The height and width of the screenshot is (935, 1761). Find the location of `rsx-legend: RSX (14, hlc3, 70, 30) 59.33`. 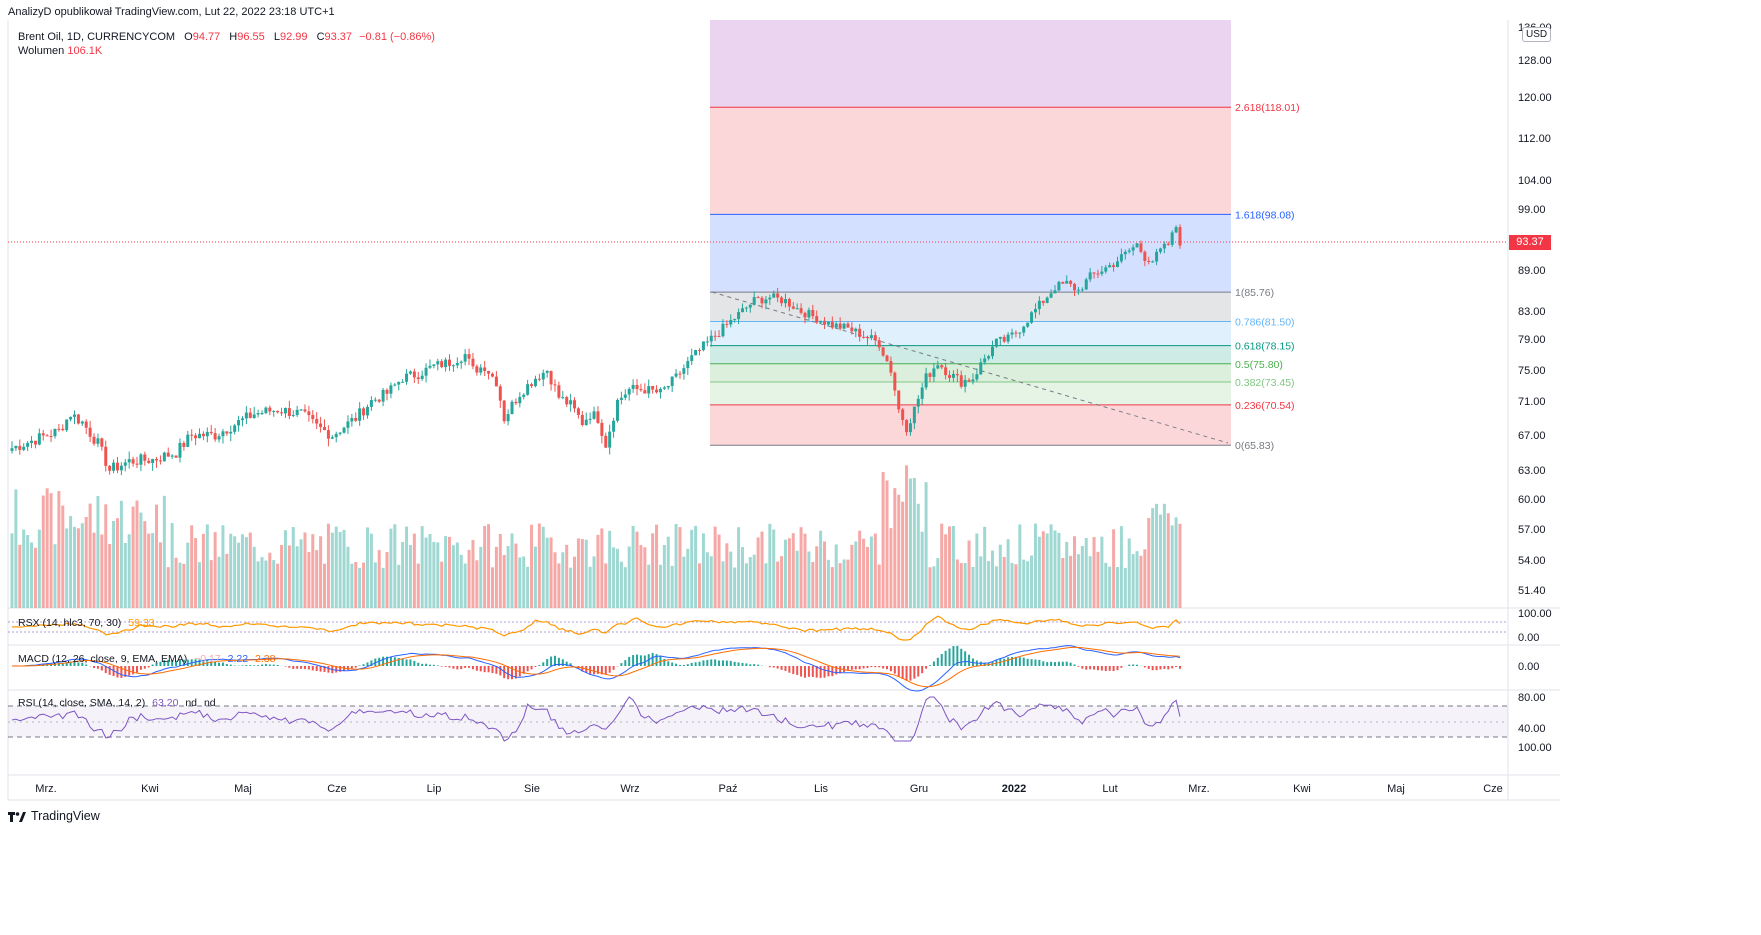

rsx-legend: RSX (14, hlc3, 70, 30) 59.33 is located at coordinates (86, 623).